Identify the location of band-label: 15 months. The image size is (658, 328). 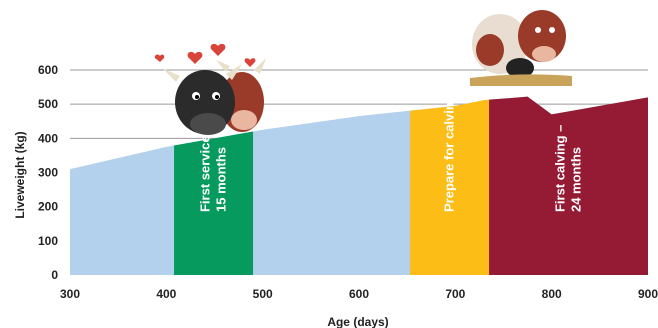
(221, 179).